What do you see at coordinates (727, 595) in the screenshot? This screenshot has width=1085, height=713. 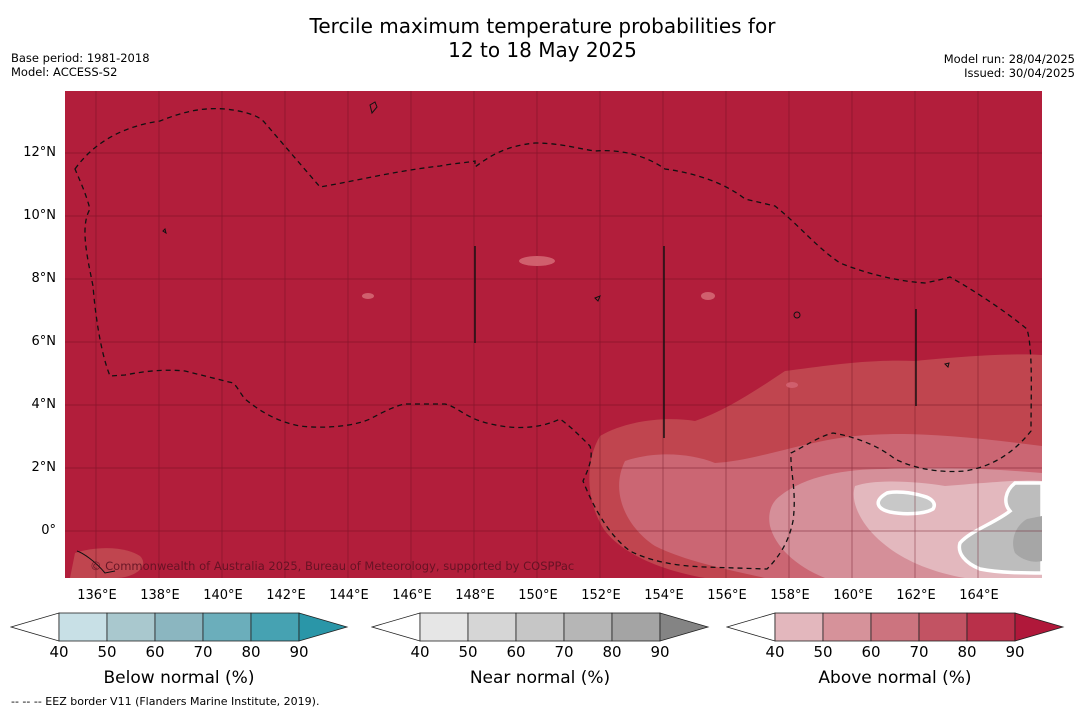 I see `lon-label: 156°E` at bounding box center [727, 595].